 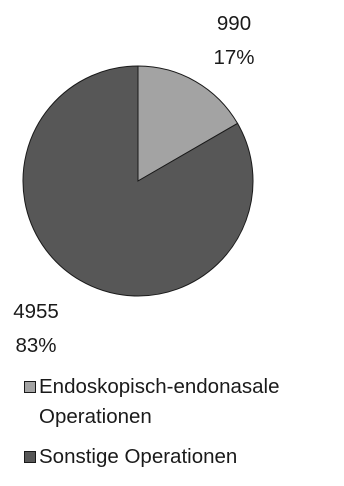 I want to click on data-label-value-sonstige: 4955, so click(x=36, y=311).